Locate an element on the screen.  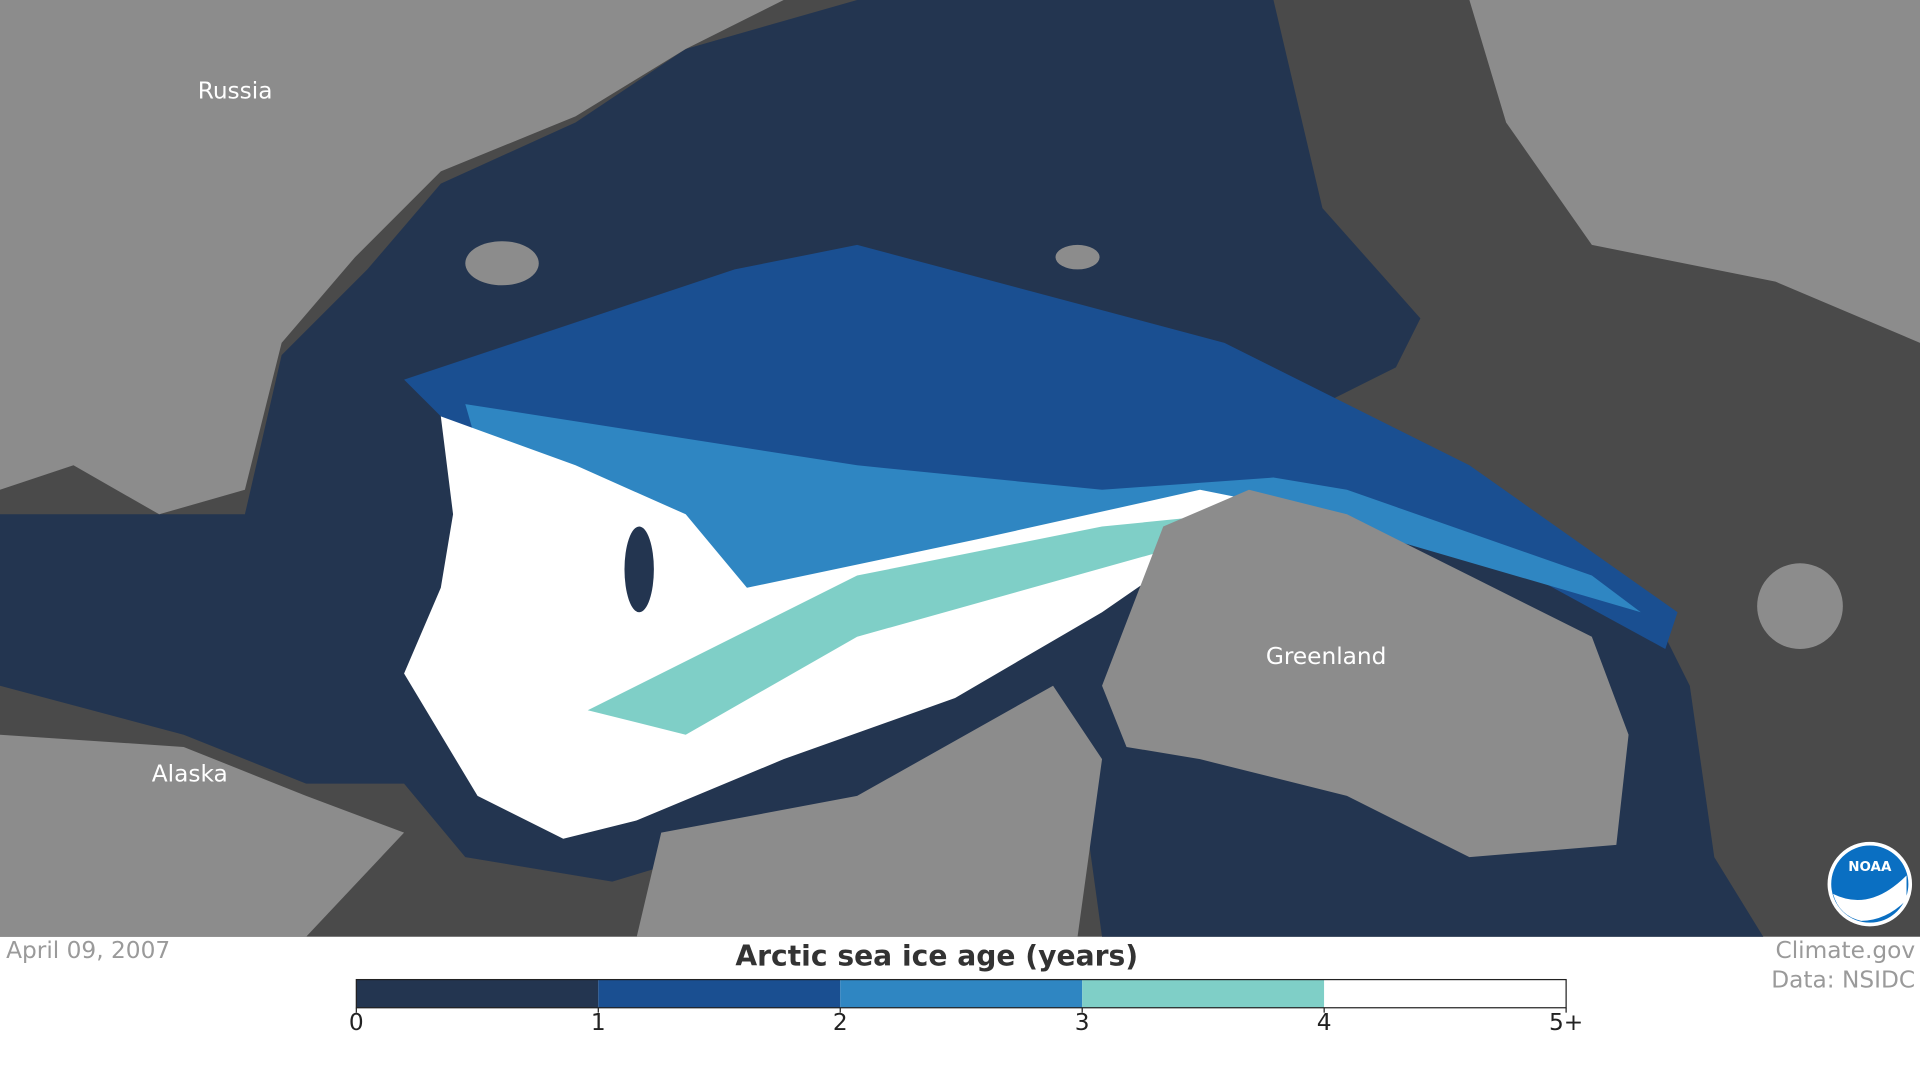
land-scandinavia is located at coordinates (1694, 171).